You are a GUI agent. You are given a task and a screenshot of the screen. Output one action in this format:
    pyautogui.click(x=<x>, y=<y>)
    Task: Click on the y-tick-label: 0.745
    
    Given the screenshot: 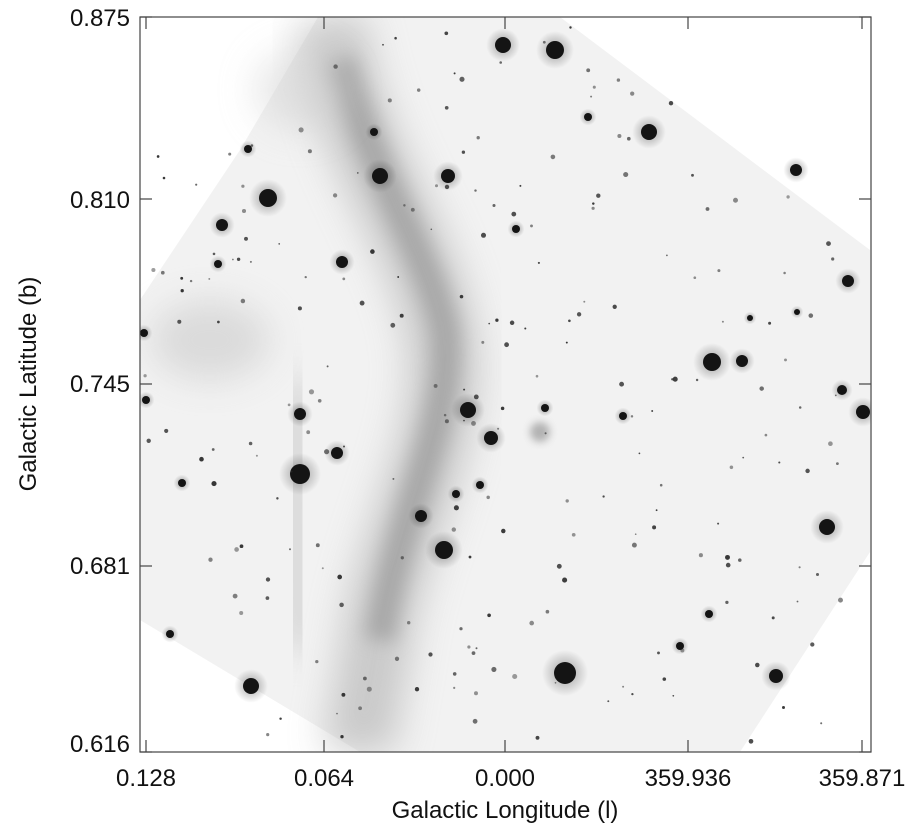 What is the action you would take?
    pyautogui.click(x=100, y=384)
    